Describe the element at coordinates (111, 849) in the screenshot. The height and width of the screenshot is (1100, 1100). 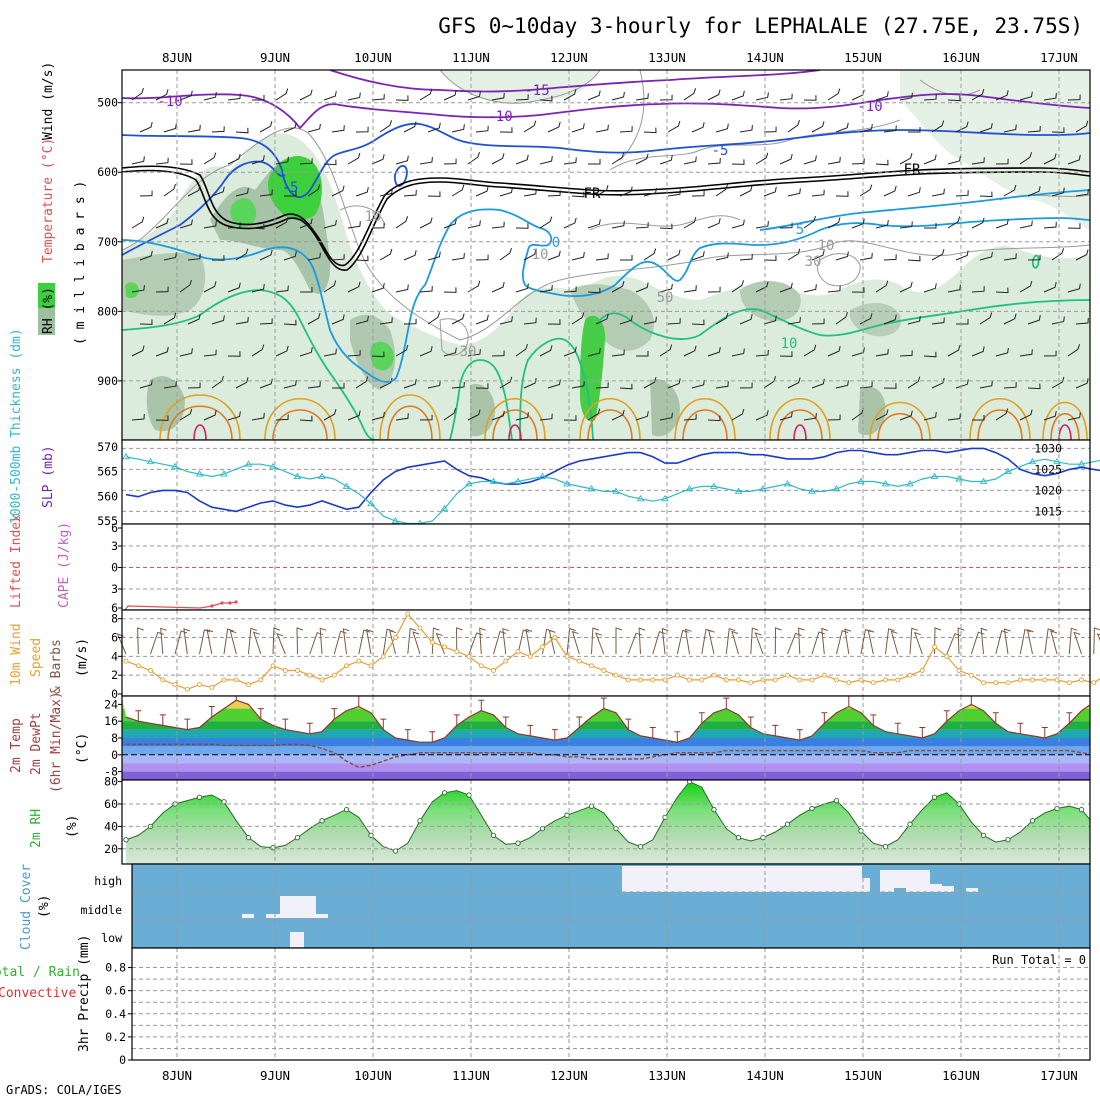
I see `rh-tick-0: 20` at that location.